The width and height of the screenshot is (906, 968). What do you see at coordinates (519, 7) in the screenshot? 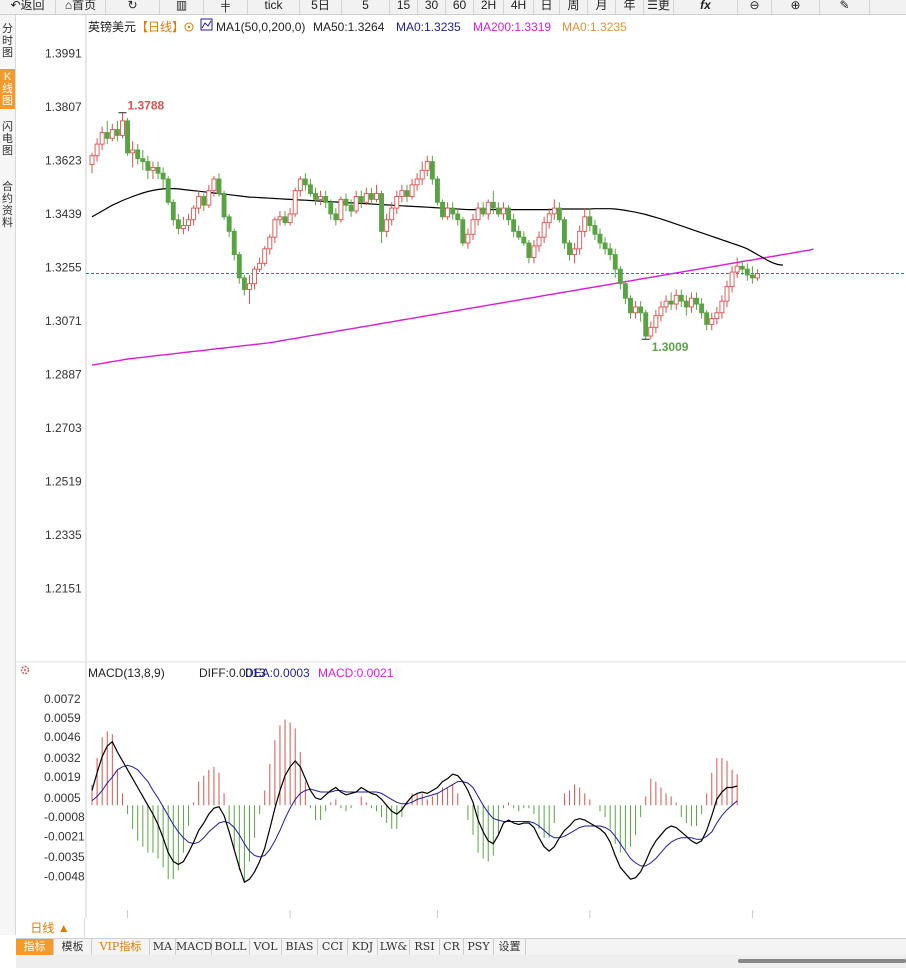
I see `toolbar-button-12: 4H` at bounding box center [519, 7].